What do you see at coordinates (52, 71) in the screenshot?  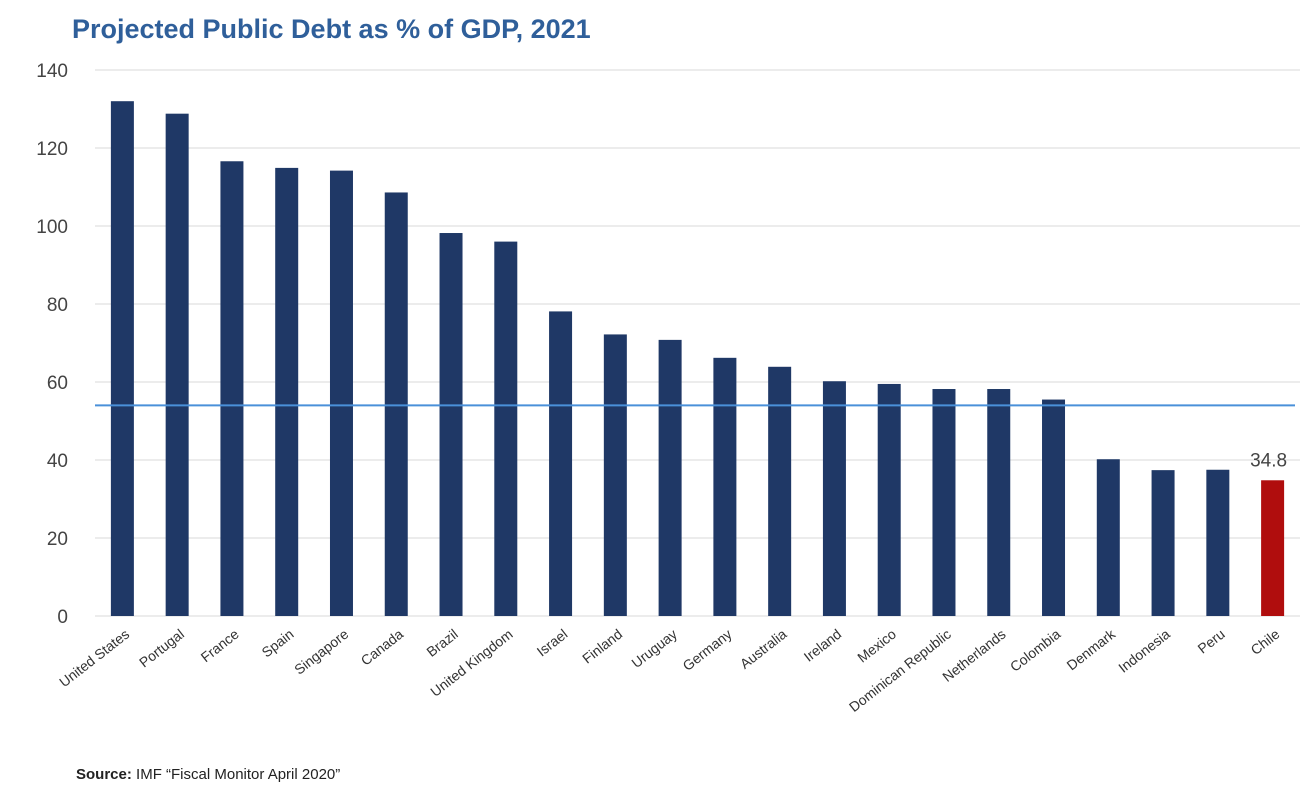 I see `y-tick-label: 140` at bounding box center [52, 71].